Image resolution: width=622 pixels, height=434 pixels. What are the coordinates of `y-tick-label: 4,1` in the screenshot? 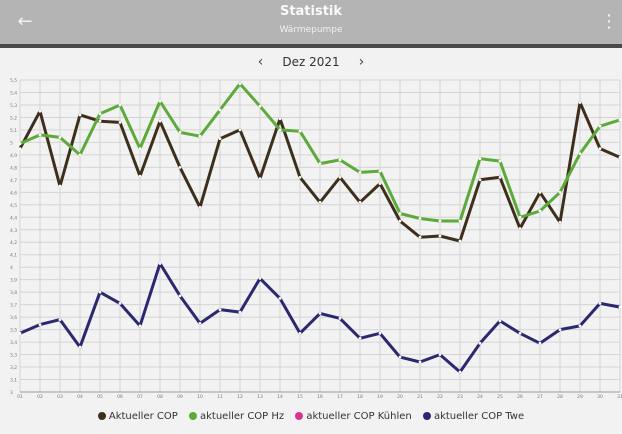 It's located at (13, 256).